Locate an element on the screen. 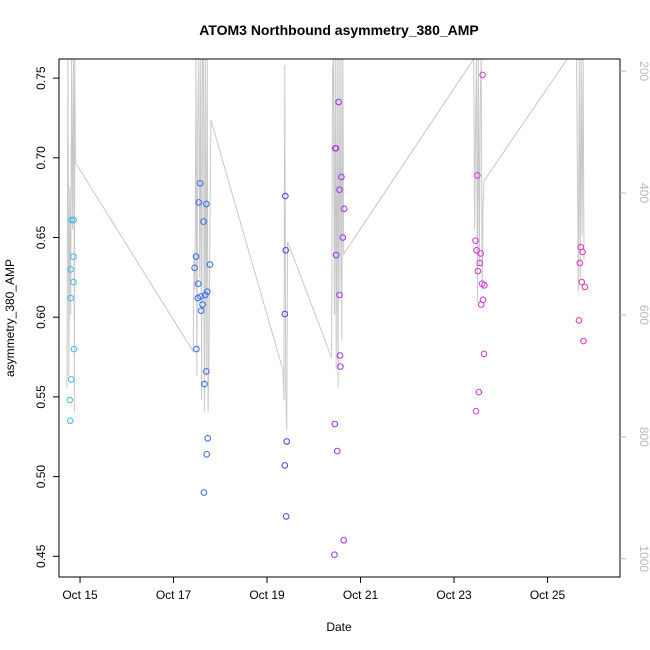 The height and width of the screenshot is (650, 650). y2-tick-label: 200 is located at coordinates (643, 71).